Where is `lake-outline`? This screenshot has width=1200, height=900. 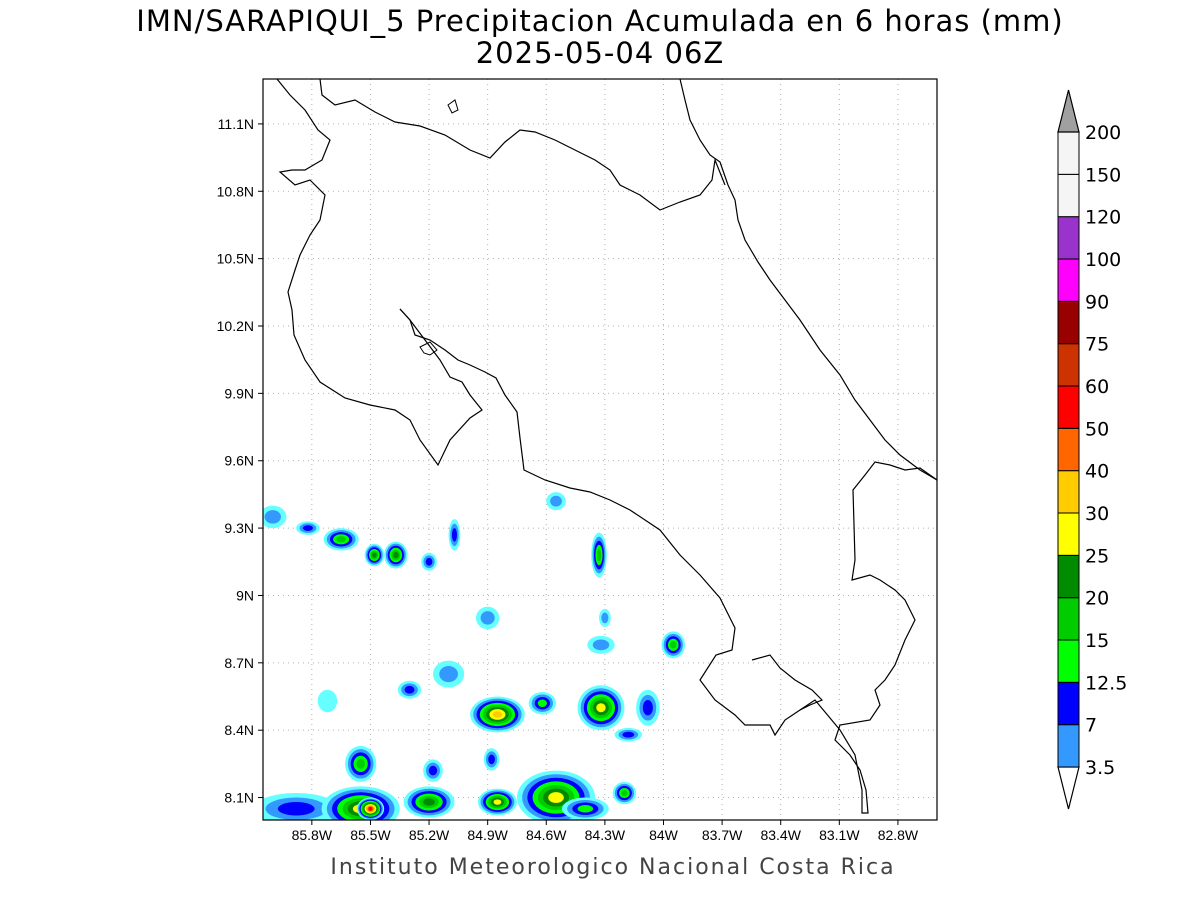
lake-outline is located at coordinates (453, 106).